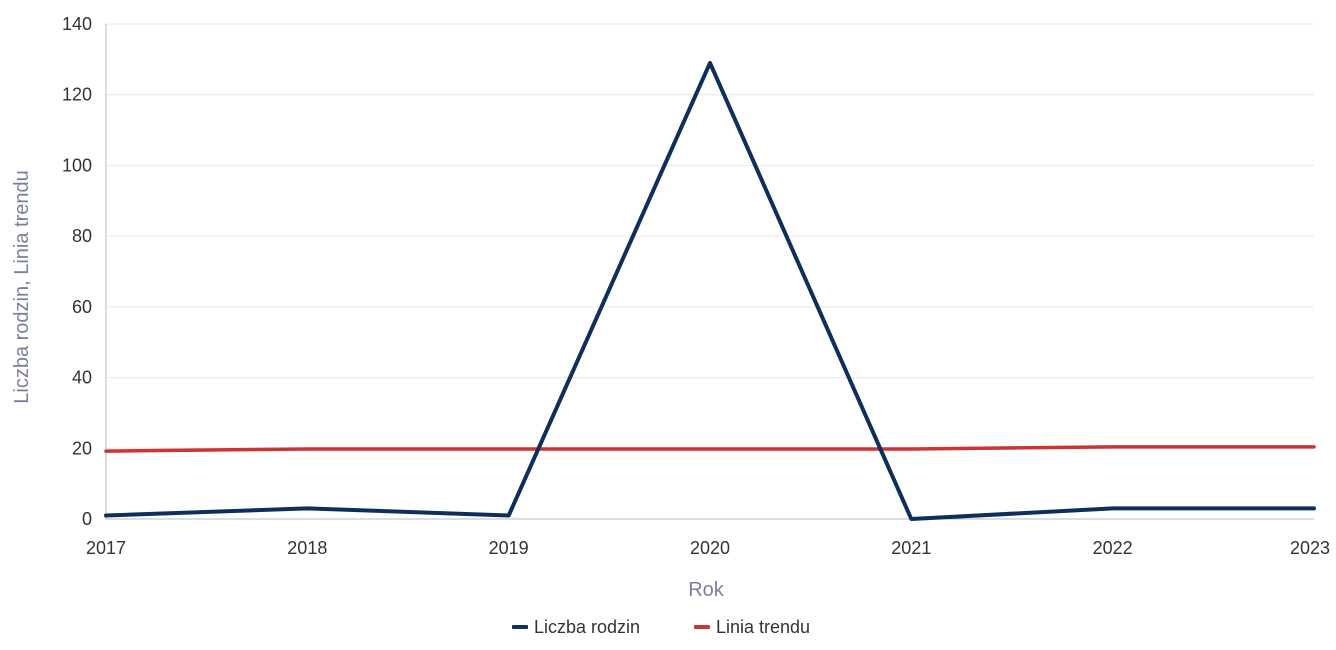  What do you see at coordinates (763, 627) in the screenshot?
I see `legend-label: Linia trendu` at bounding box center [763, 627].